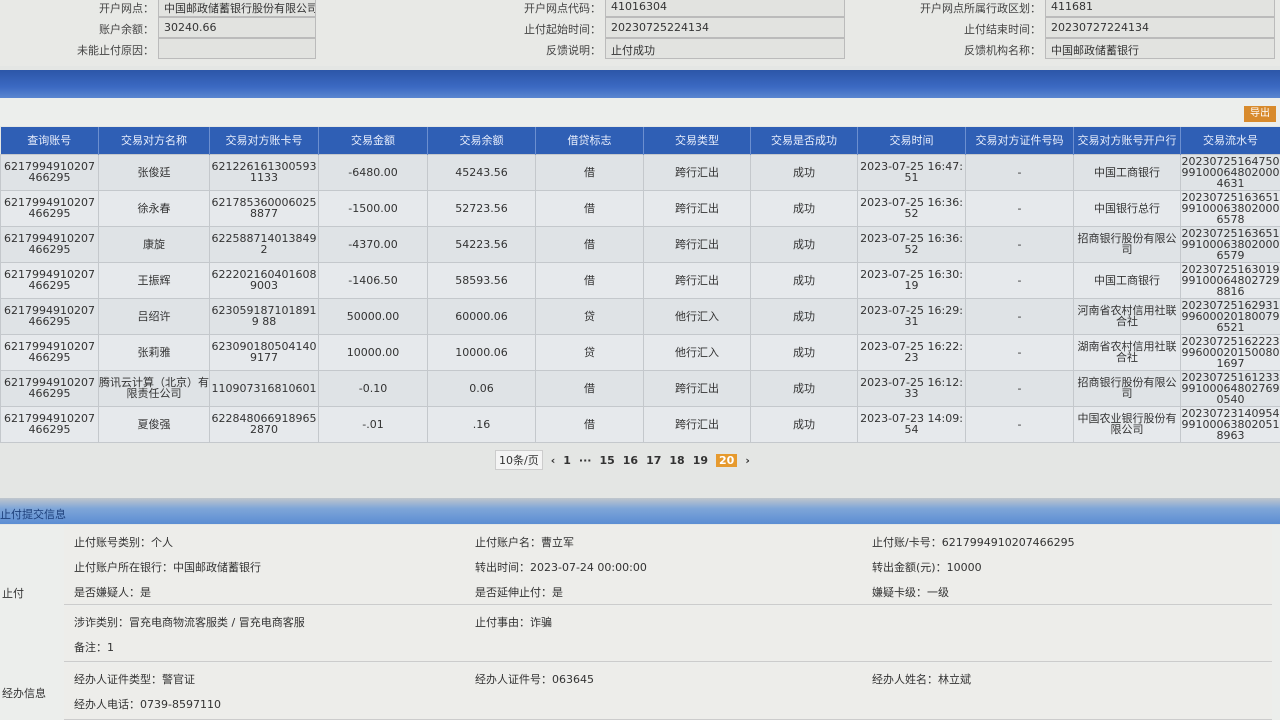 This screenshot has height=720, width=1280. What do you see at coordinates (264, 140) in the screenshot?
I see `column-header: 交易对方账卡号` at bounding box center [264, 140].